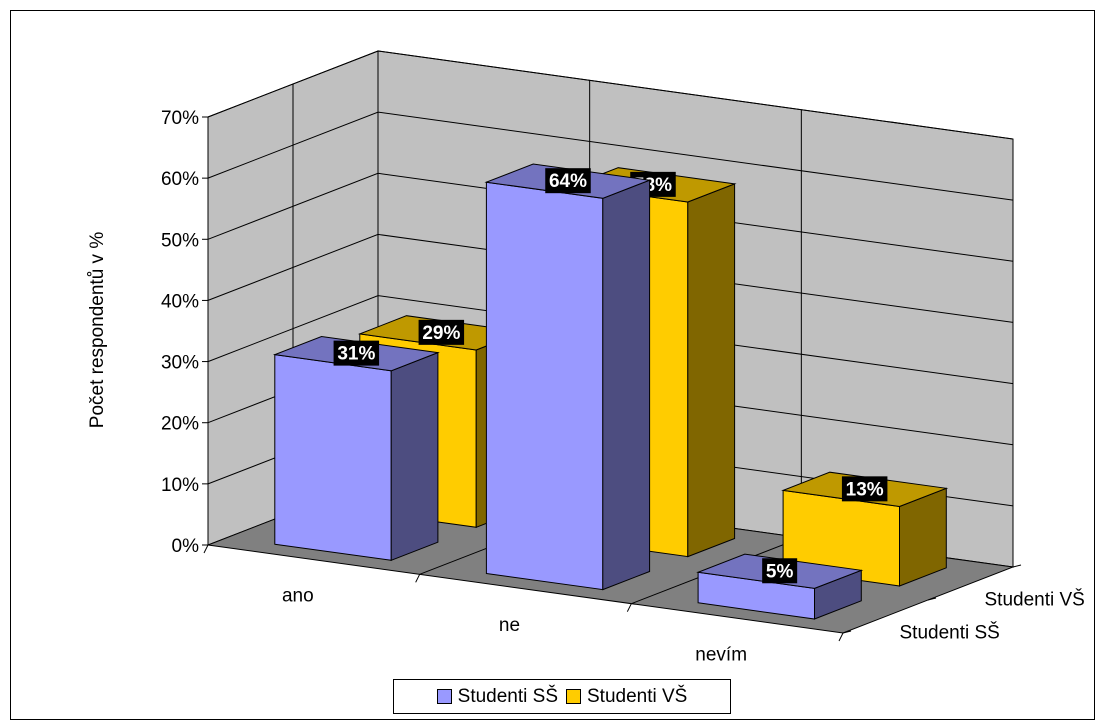 The image size is (1107, 721). Describe the element at coordinates (780, 586) in the screenshot. I see `bar-studenti-ss-nevim: 5%` at that location.